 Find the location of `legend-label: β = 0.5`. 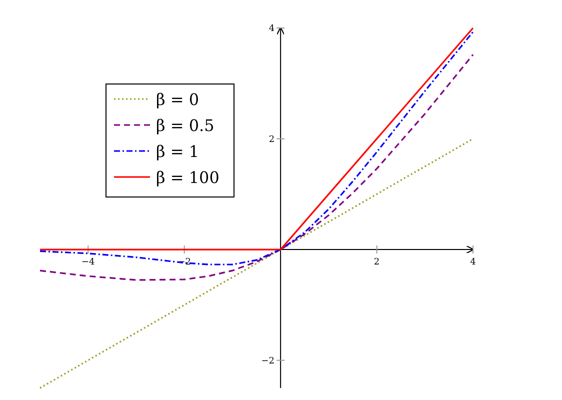

legend-label: β = 0.5 is located at coordinates (185, 125).